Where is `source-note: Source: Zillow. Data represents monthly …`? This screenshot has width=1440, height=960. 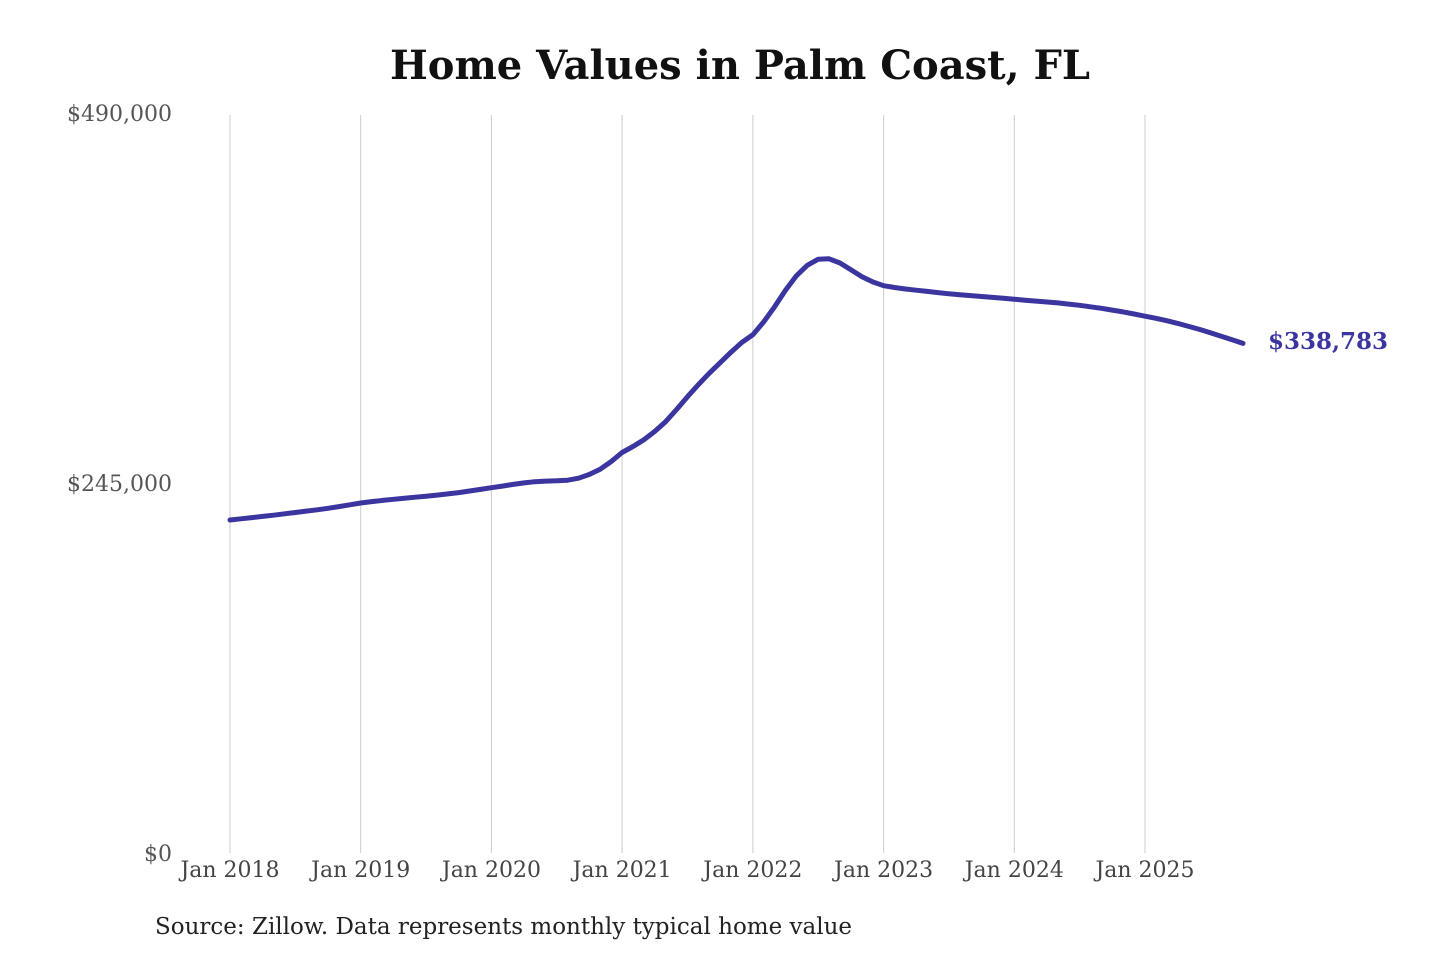 source-note: Source: Zillow. Data represents monthly … is located at coordinates (504, 927).